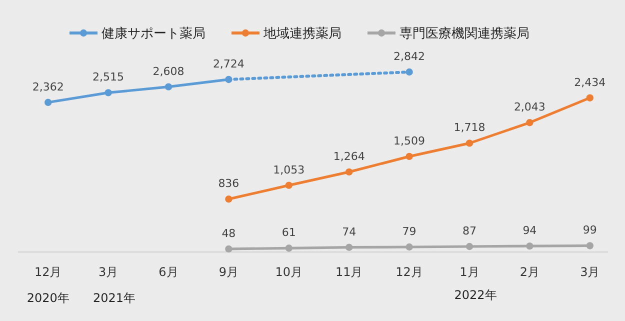  Describe the element at coordinates (470, 127) in the screenshot. I see `data-label: 1,718` at that location.